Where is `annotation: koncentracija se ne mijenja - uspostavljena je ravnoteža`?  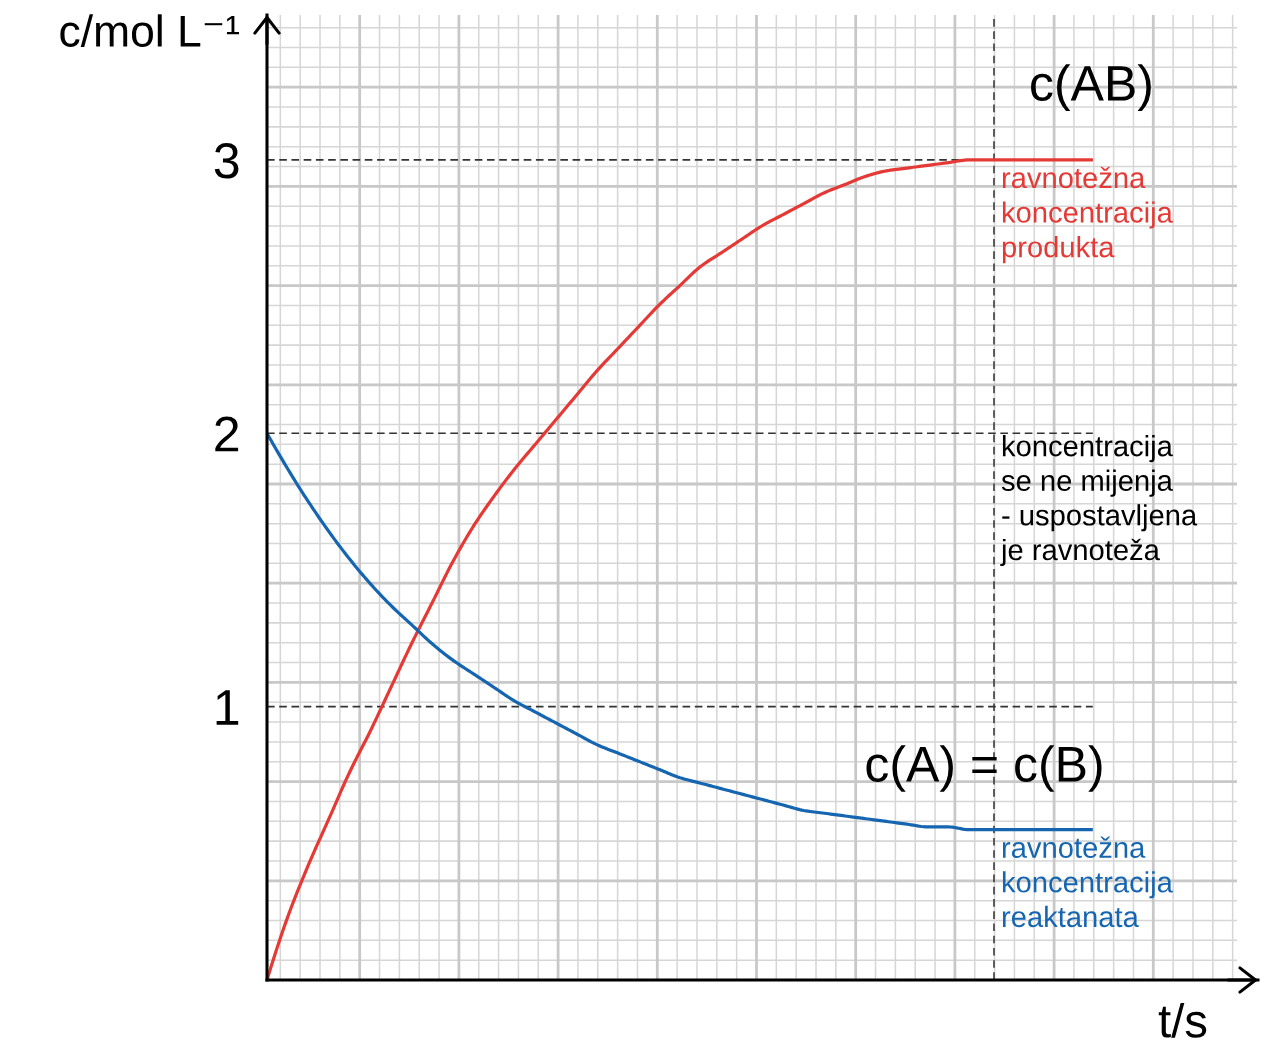 annotation: koncentracija se ne mijenja - uspostavljena je ravnoteža is located at coordinates (1099, 501).